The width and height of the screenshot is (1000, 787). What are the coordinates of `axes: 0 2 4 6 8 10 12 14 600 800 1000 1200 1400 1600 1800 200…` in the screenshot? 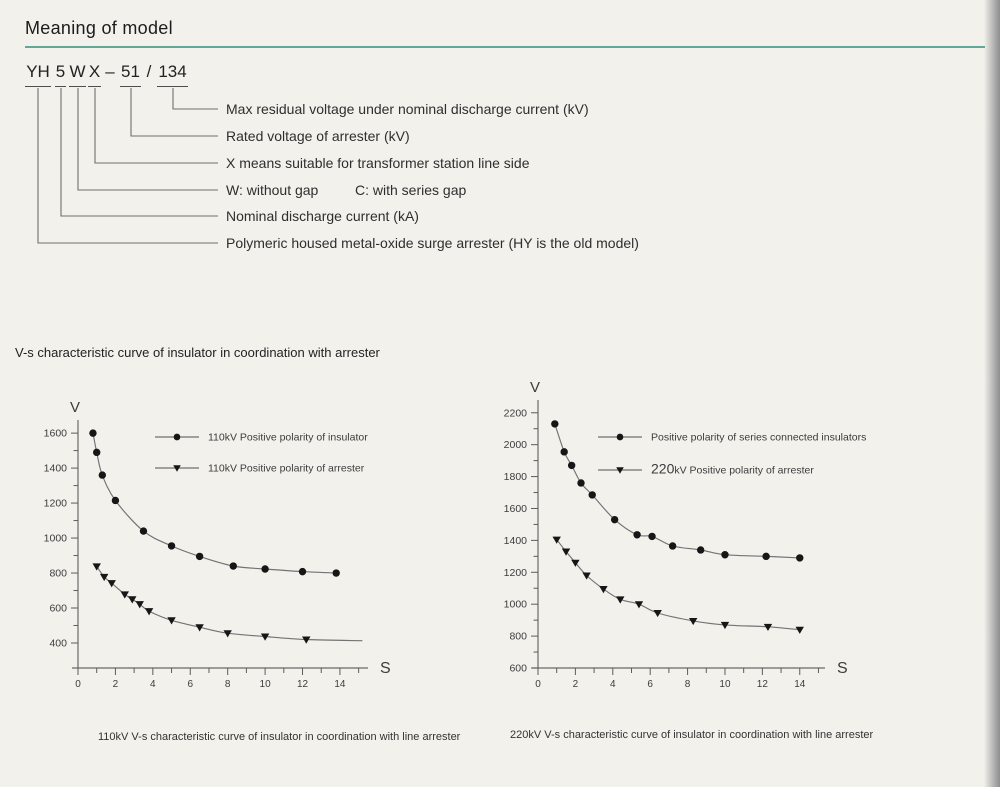 It's located at (664, 545).